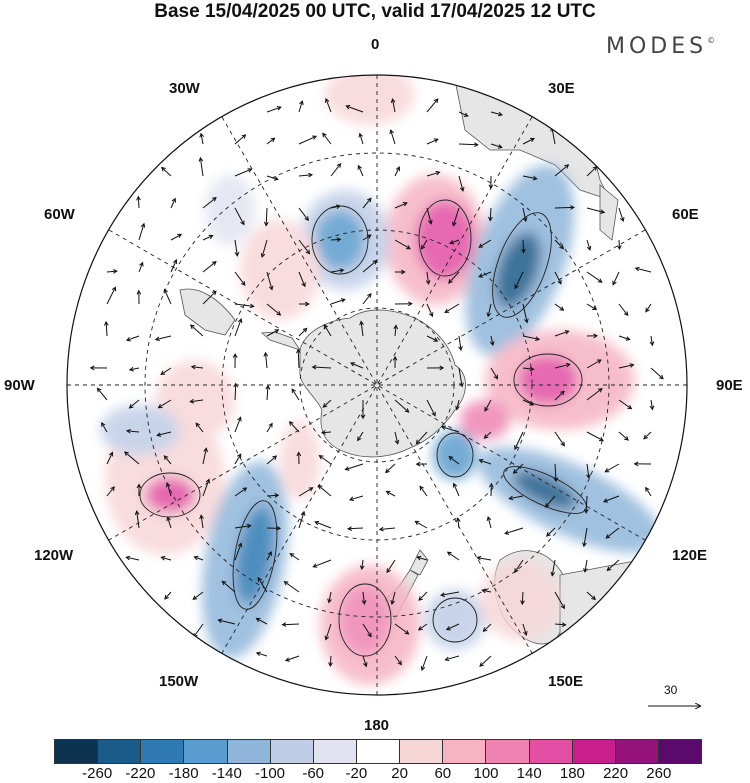 Image resolution: width=750 pixels, height=783 pixels. Describe the element at coordinates (529, 773) in the screenshot. I see `colorbar-tick-label: 140` at that location.